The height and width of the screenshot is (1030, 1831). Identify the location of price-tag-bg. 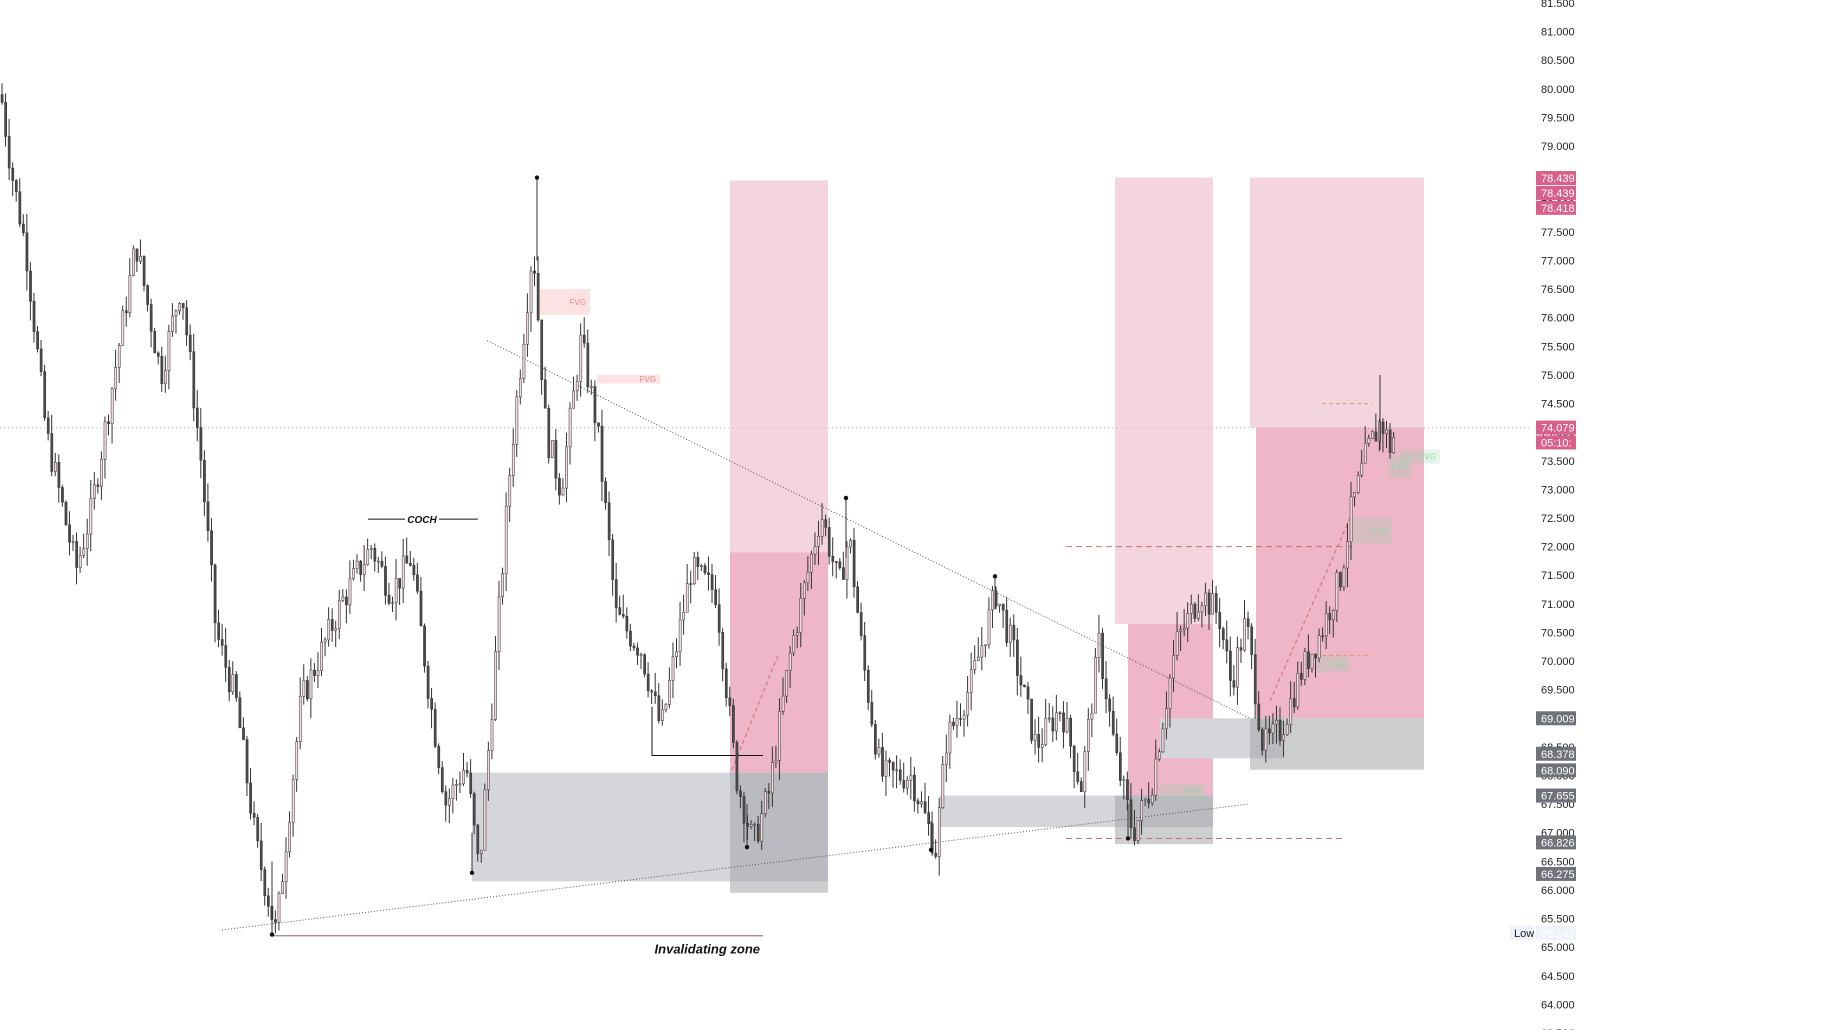
(1556, 192).